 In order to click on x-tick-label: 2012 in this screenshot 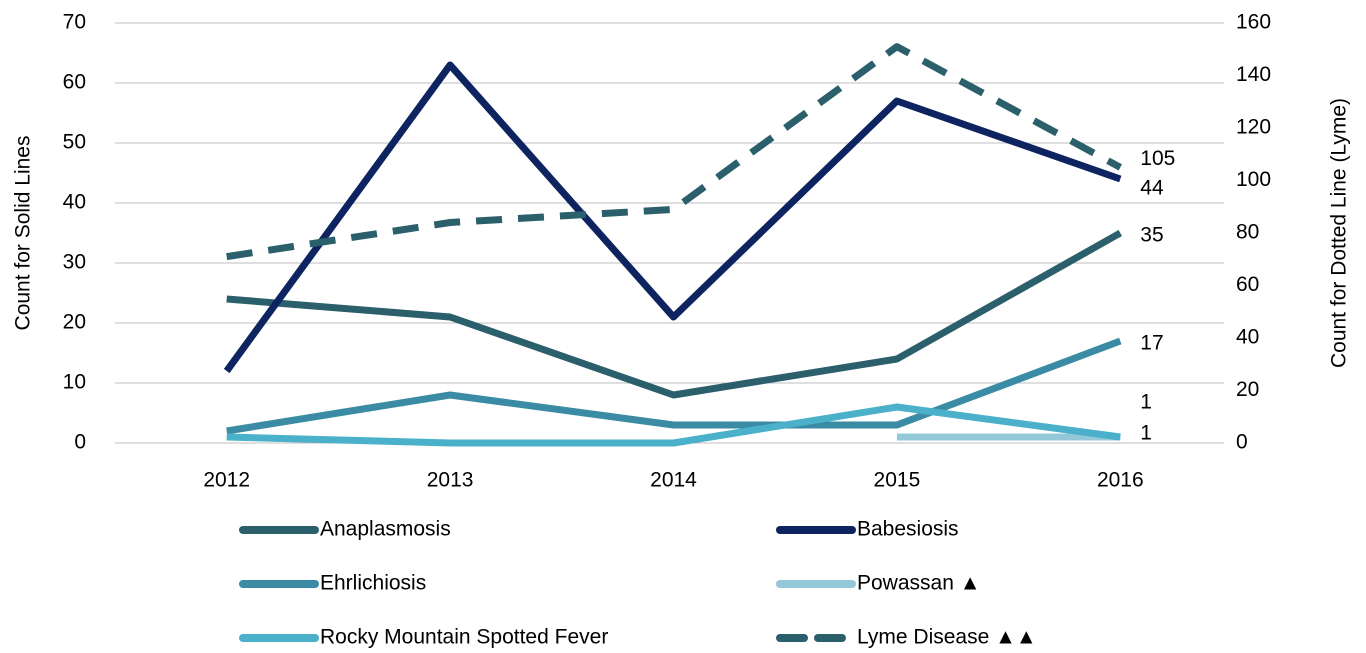, I will do `click(226, 480)`.